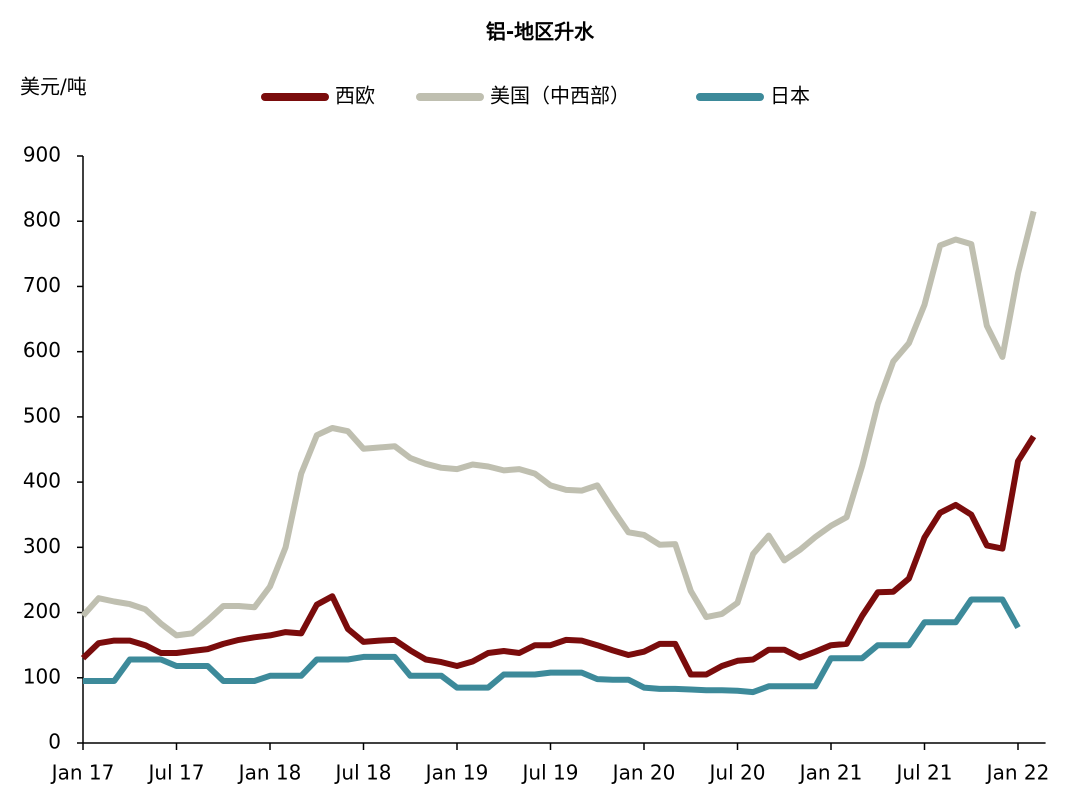 The image size is (1080, 800). What do you see at coordinates (42, 546) in the screenshot?
I see `y-tick-label: 300` at bounding box center [42, 546].